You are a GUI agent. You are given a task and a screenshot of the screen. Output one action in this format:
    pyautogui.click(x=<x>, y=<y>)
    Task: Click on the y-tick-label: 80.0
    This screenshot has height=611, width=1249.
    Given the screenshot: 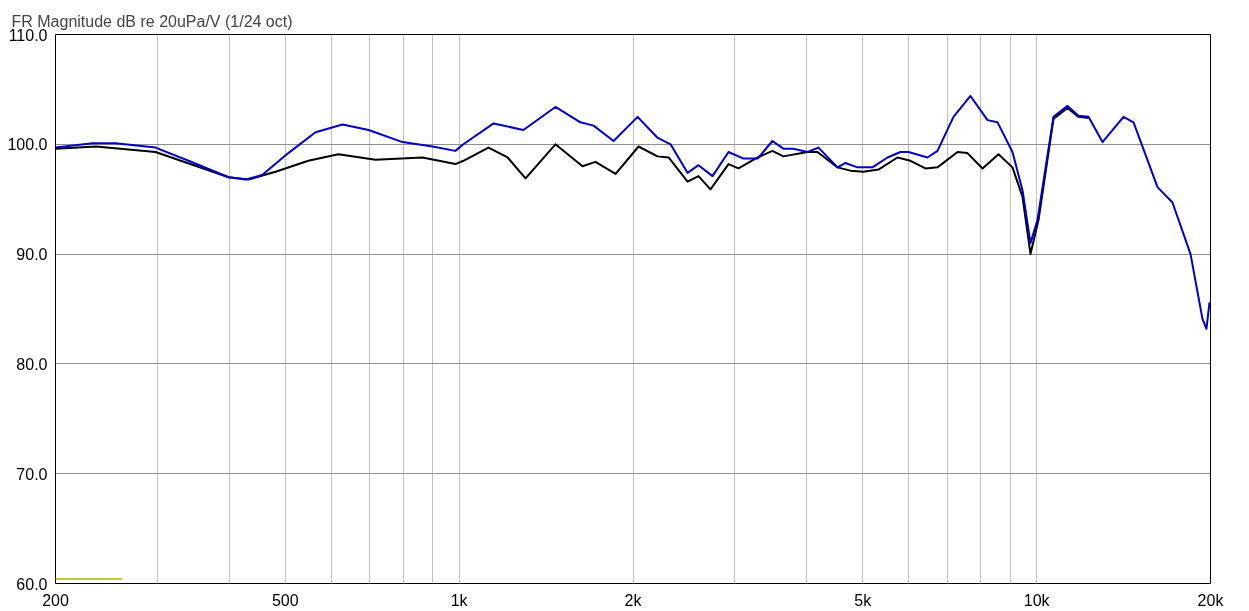 What is the action you would take?
    pyautogui.click(x=32, y=364)
    